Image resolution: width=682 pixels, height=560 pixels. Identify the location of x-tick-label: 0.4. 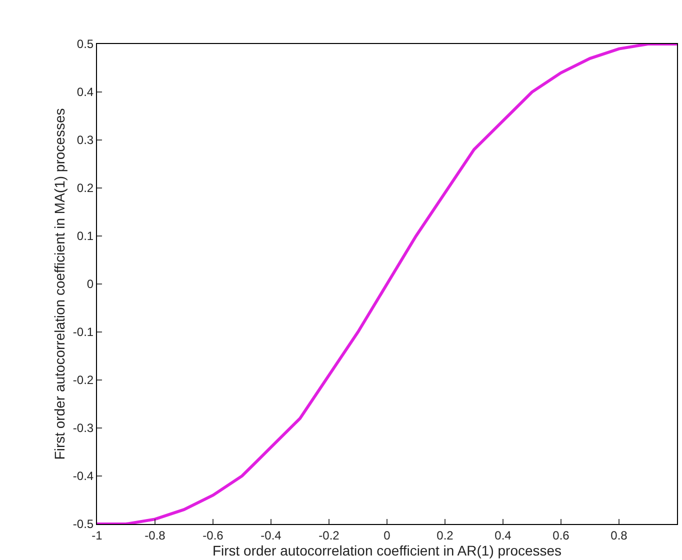
(503, 535).